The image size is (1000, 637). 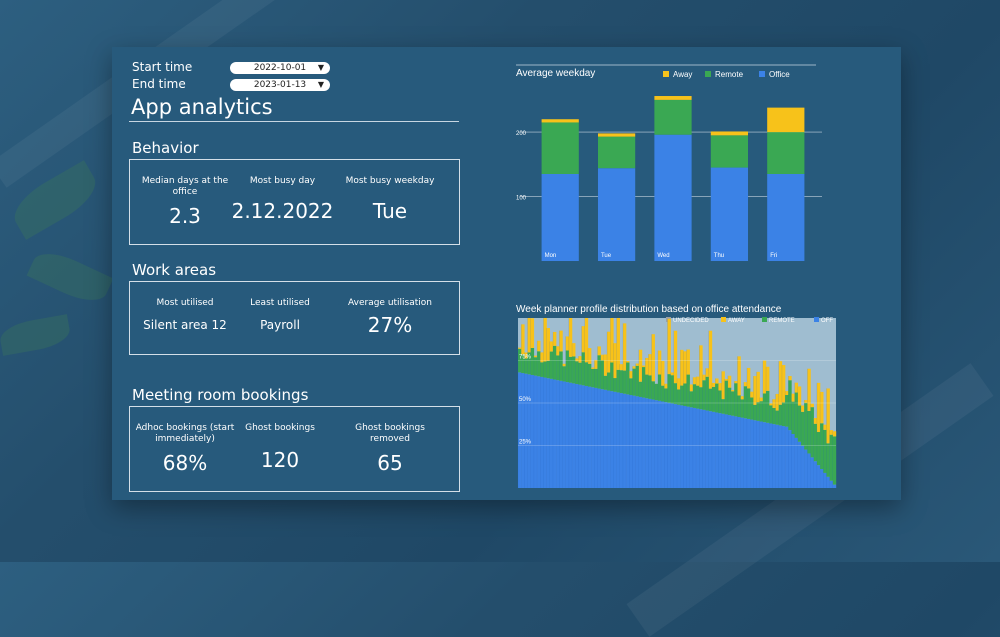 I want to click on behavior-title: Behavior, so click(x=165, y=148).